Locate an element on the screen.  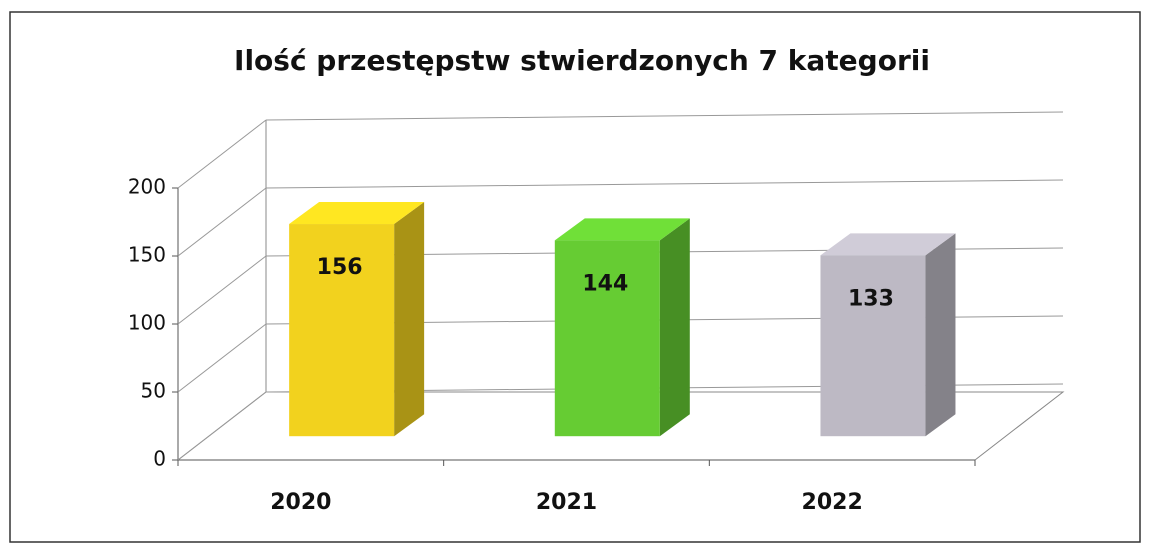
x-tick-label: 2022 is located at coordinates (832, 502).